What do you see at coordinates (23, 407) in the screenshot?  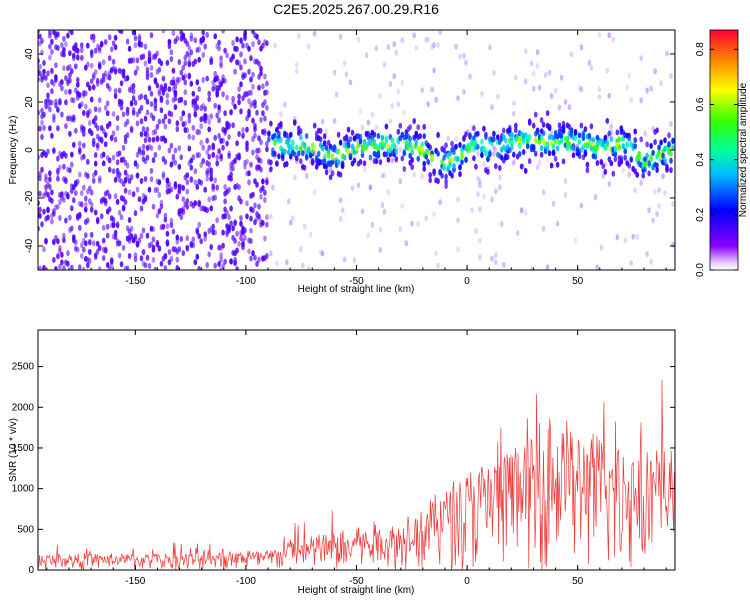 I see `snr-y-tick-label: 2000` at bounding box center [23, 407].